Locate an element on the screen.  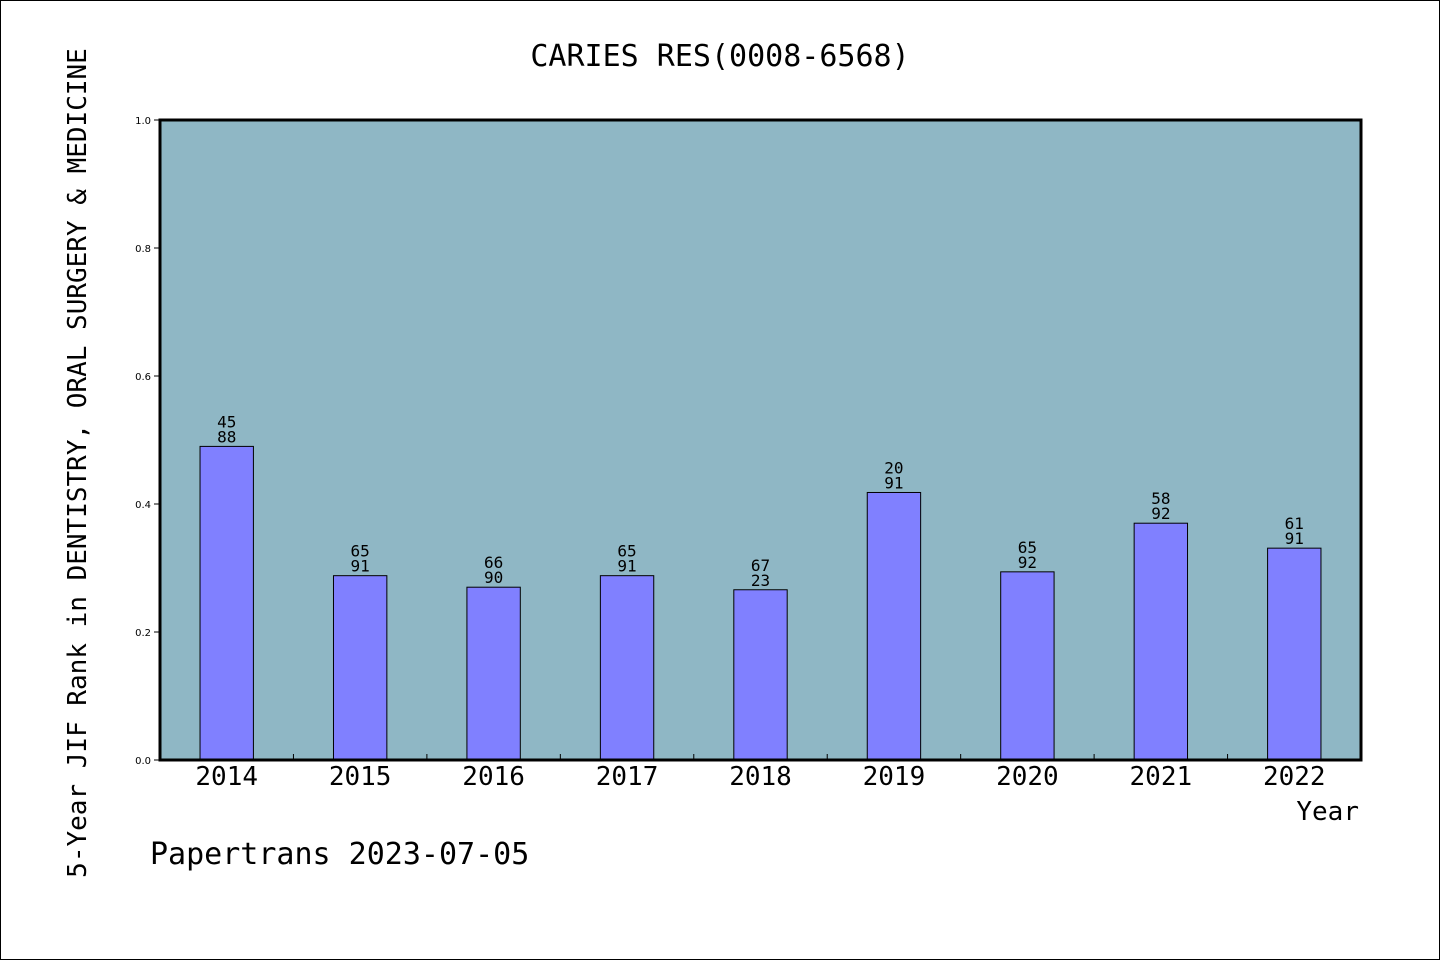
bar-2022 is located at coordinates (1294, 654).